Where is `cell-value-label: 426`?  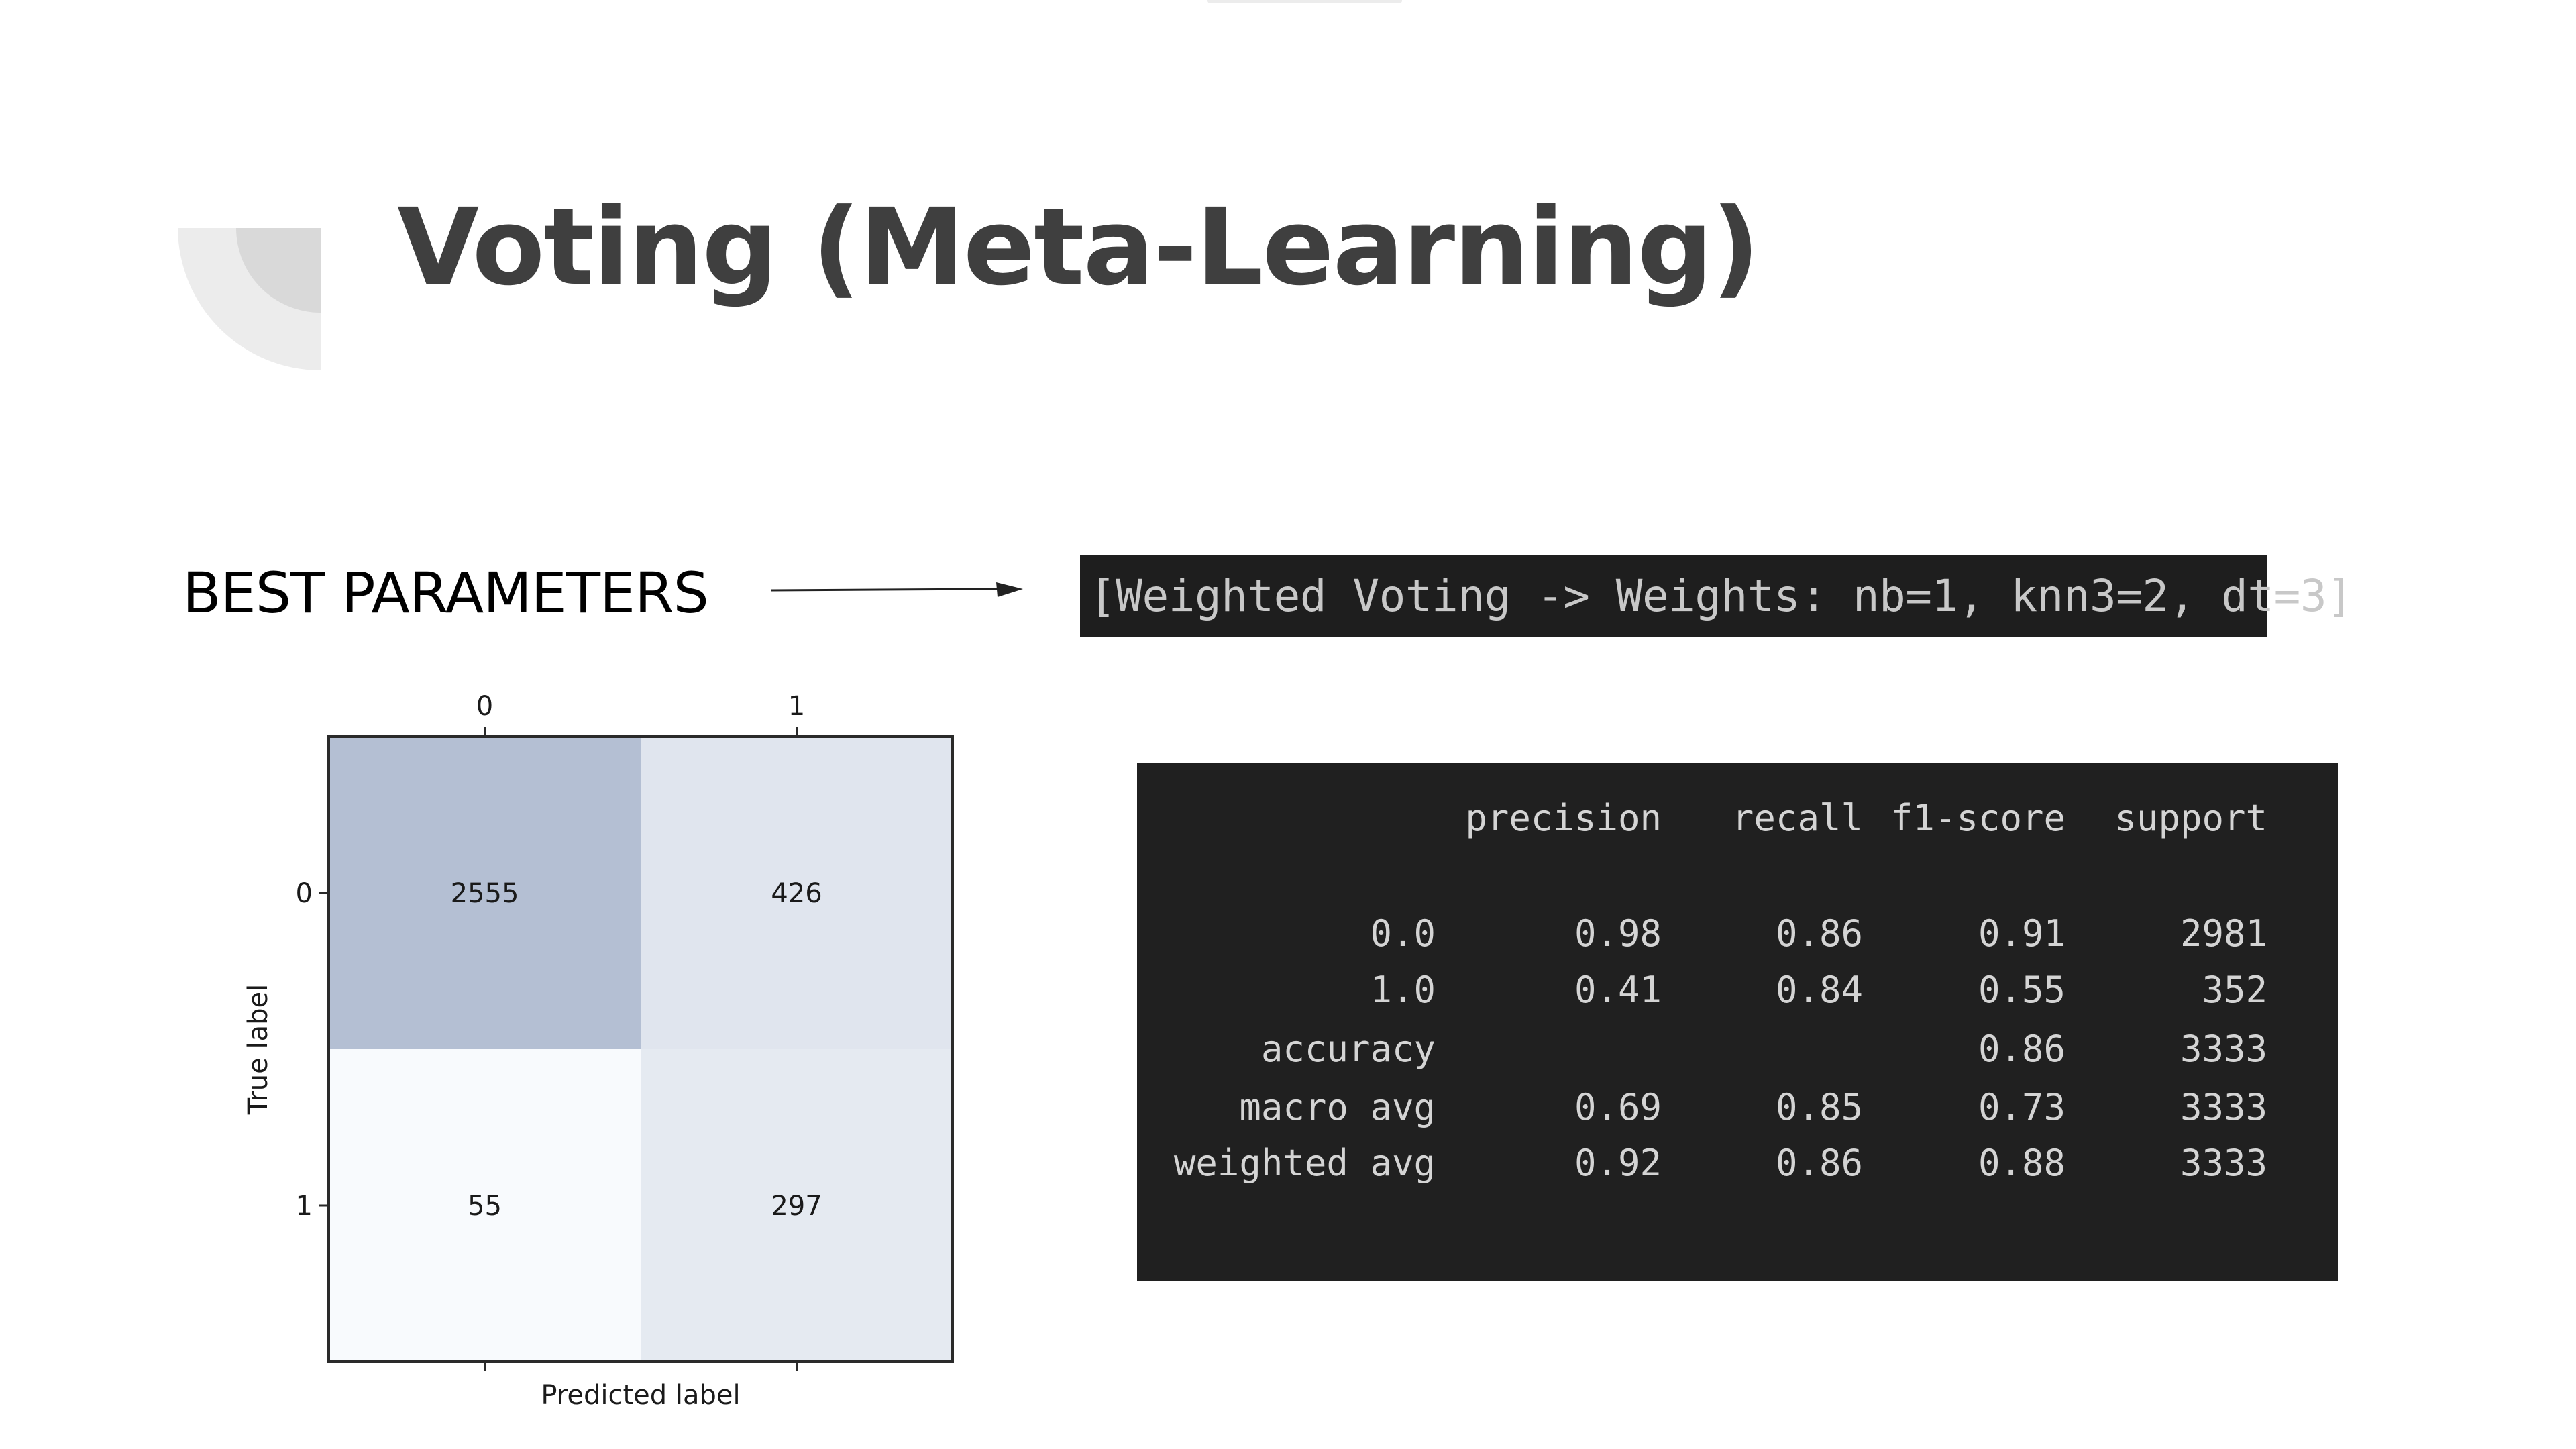 cell-value-label: 426 is located at coordinates (796, 893).